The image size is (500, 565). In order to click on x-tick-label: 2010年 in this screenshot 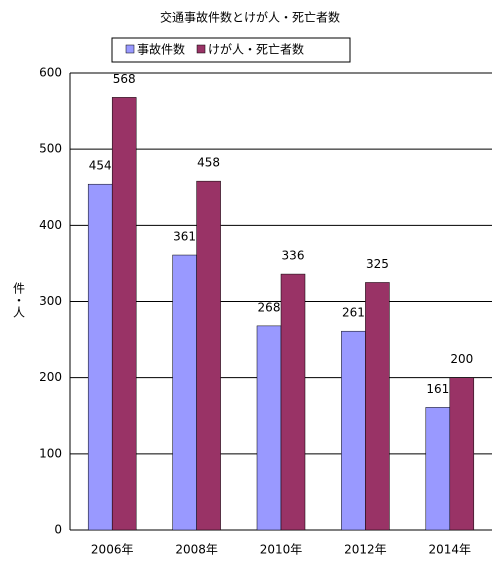, I will do `click(281, 550)`.